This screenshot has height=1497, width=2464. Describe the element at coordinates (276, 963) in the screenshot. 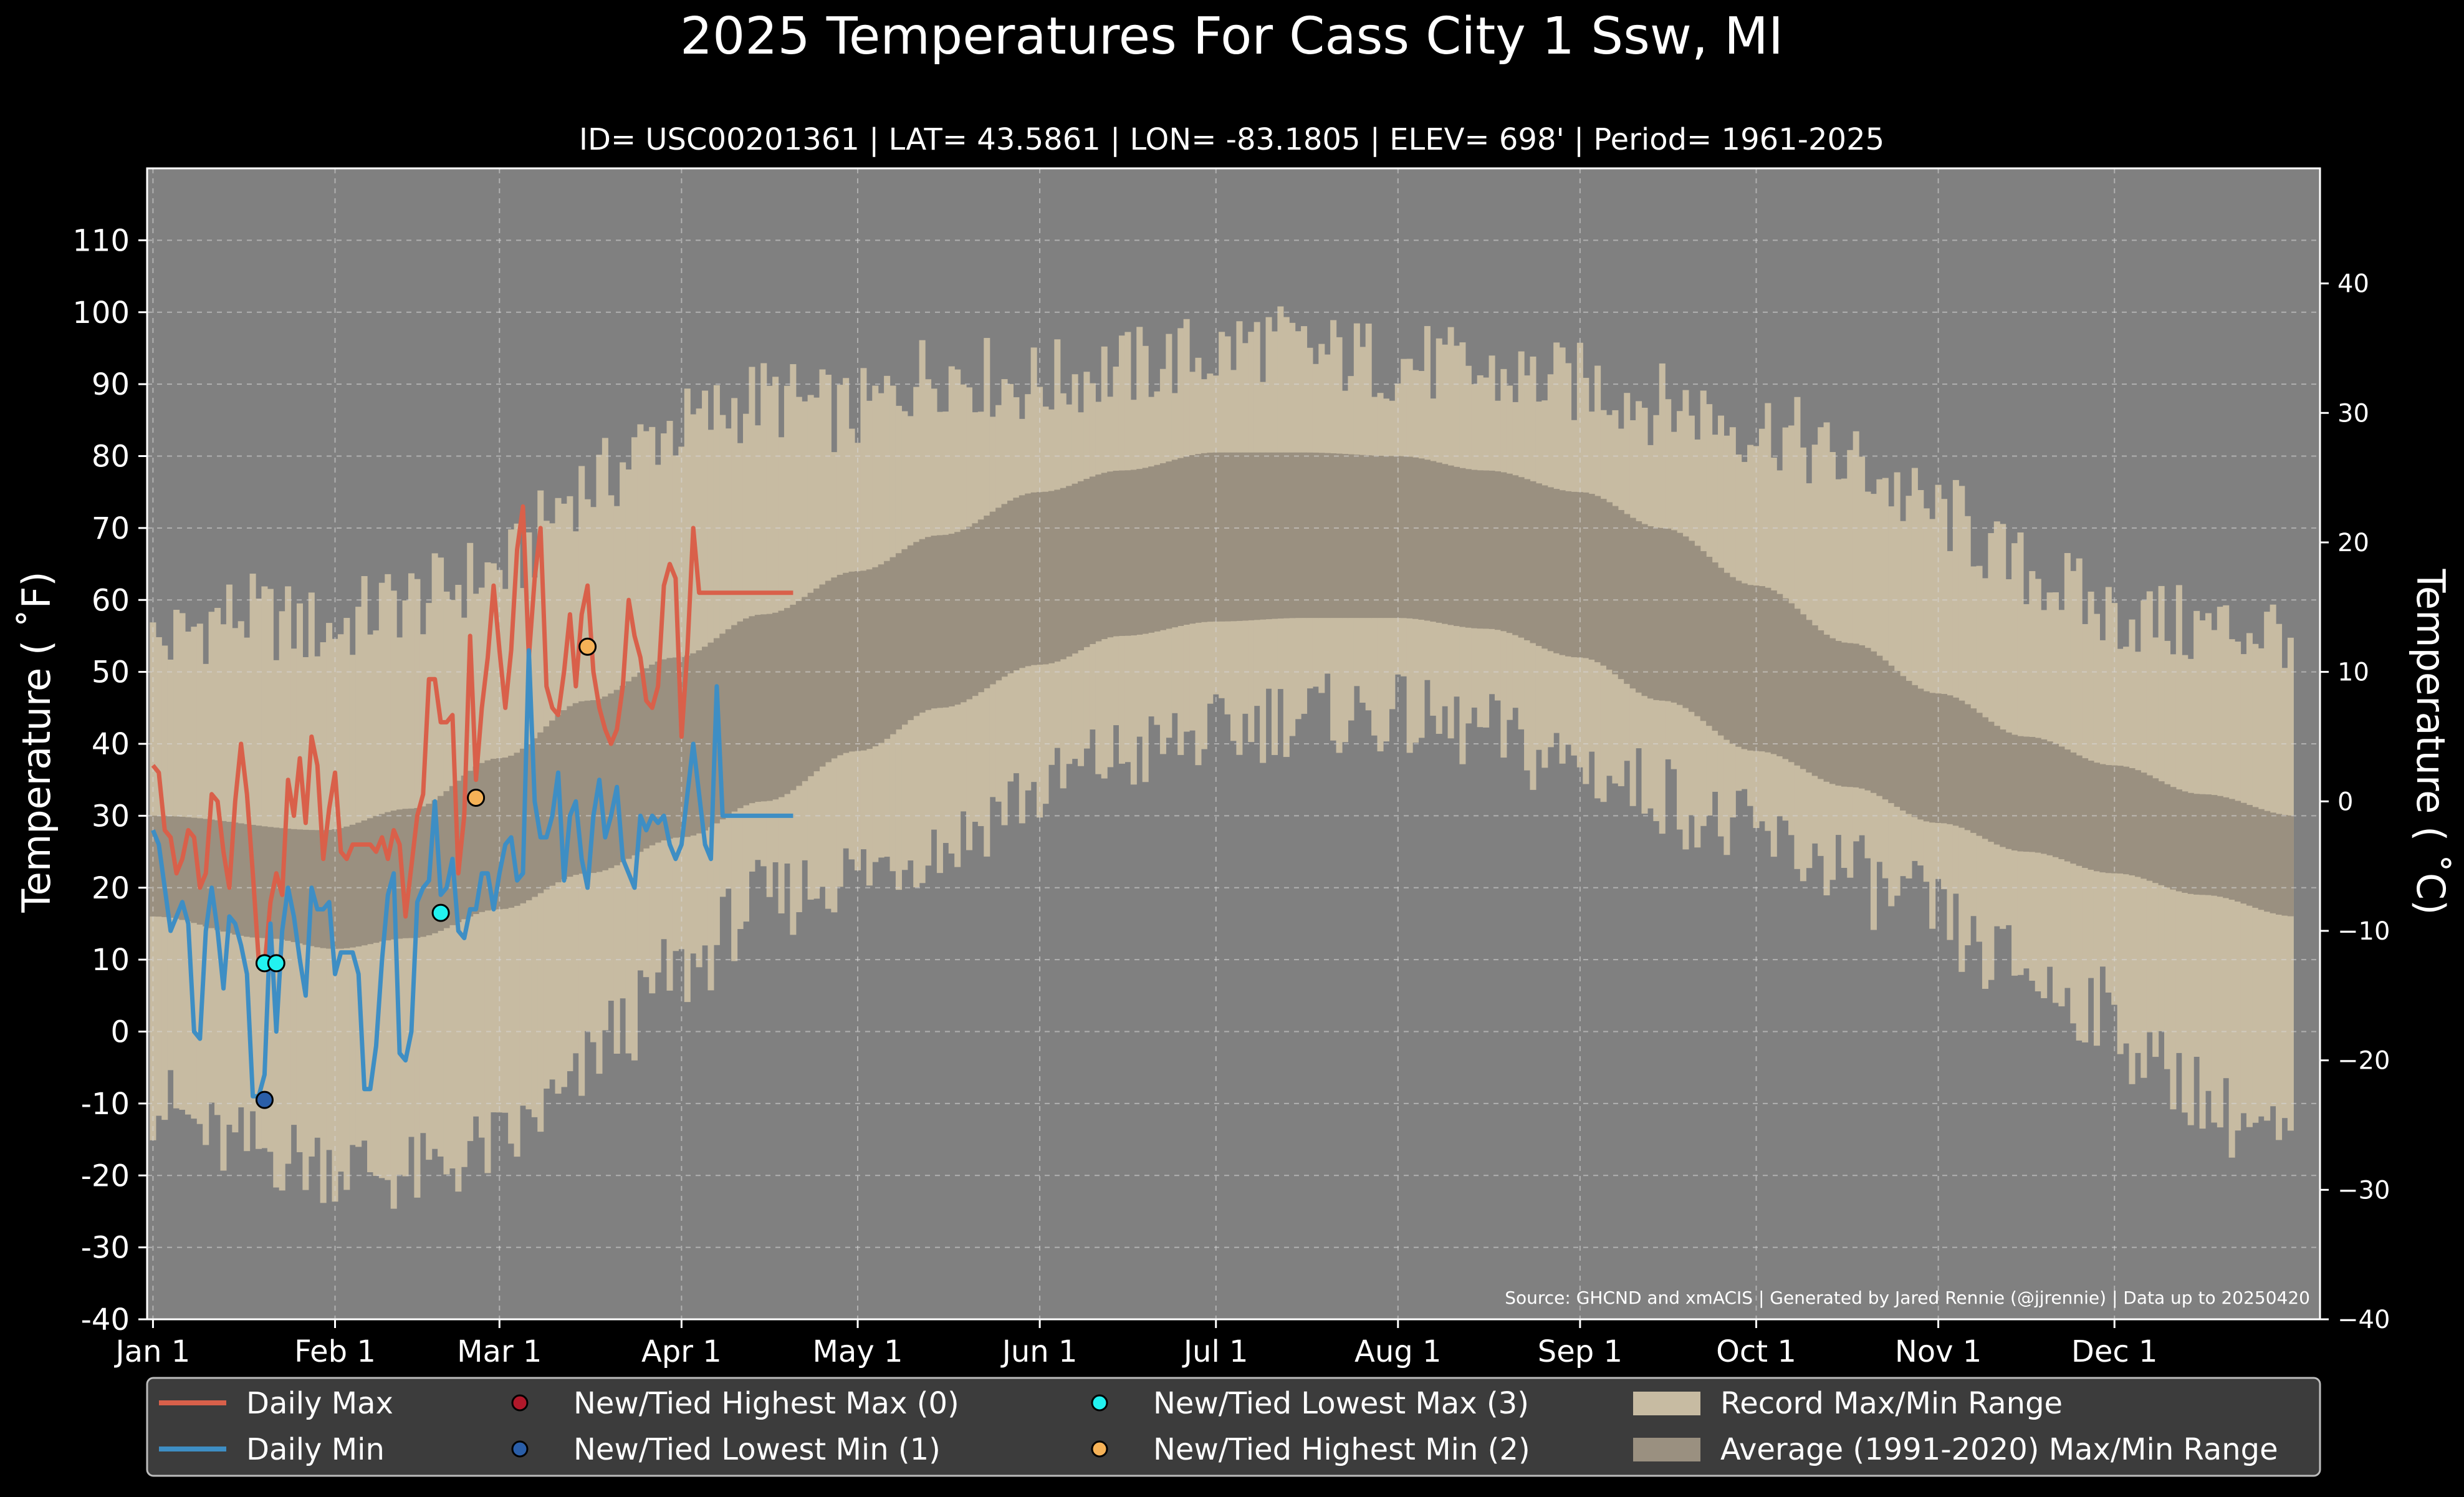

I see `marker-lowest-max` at that location.